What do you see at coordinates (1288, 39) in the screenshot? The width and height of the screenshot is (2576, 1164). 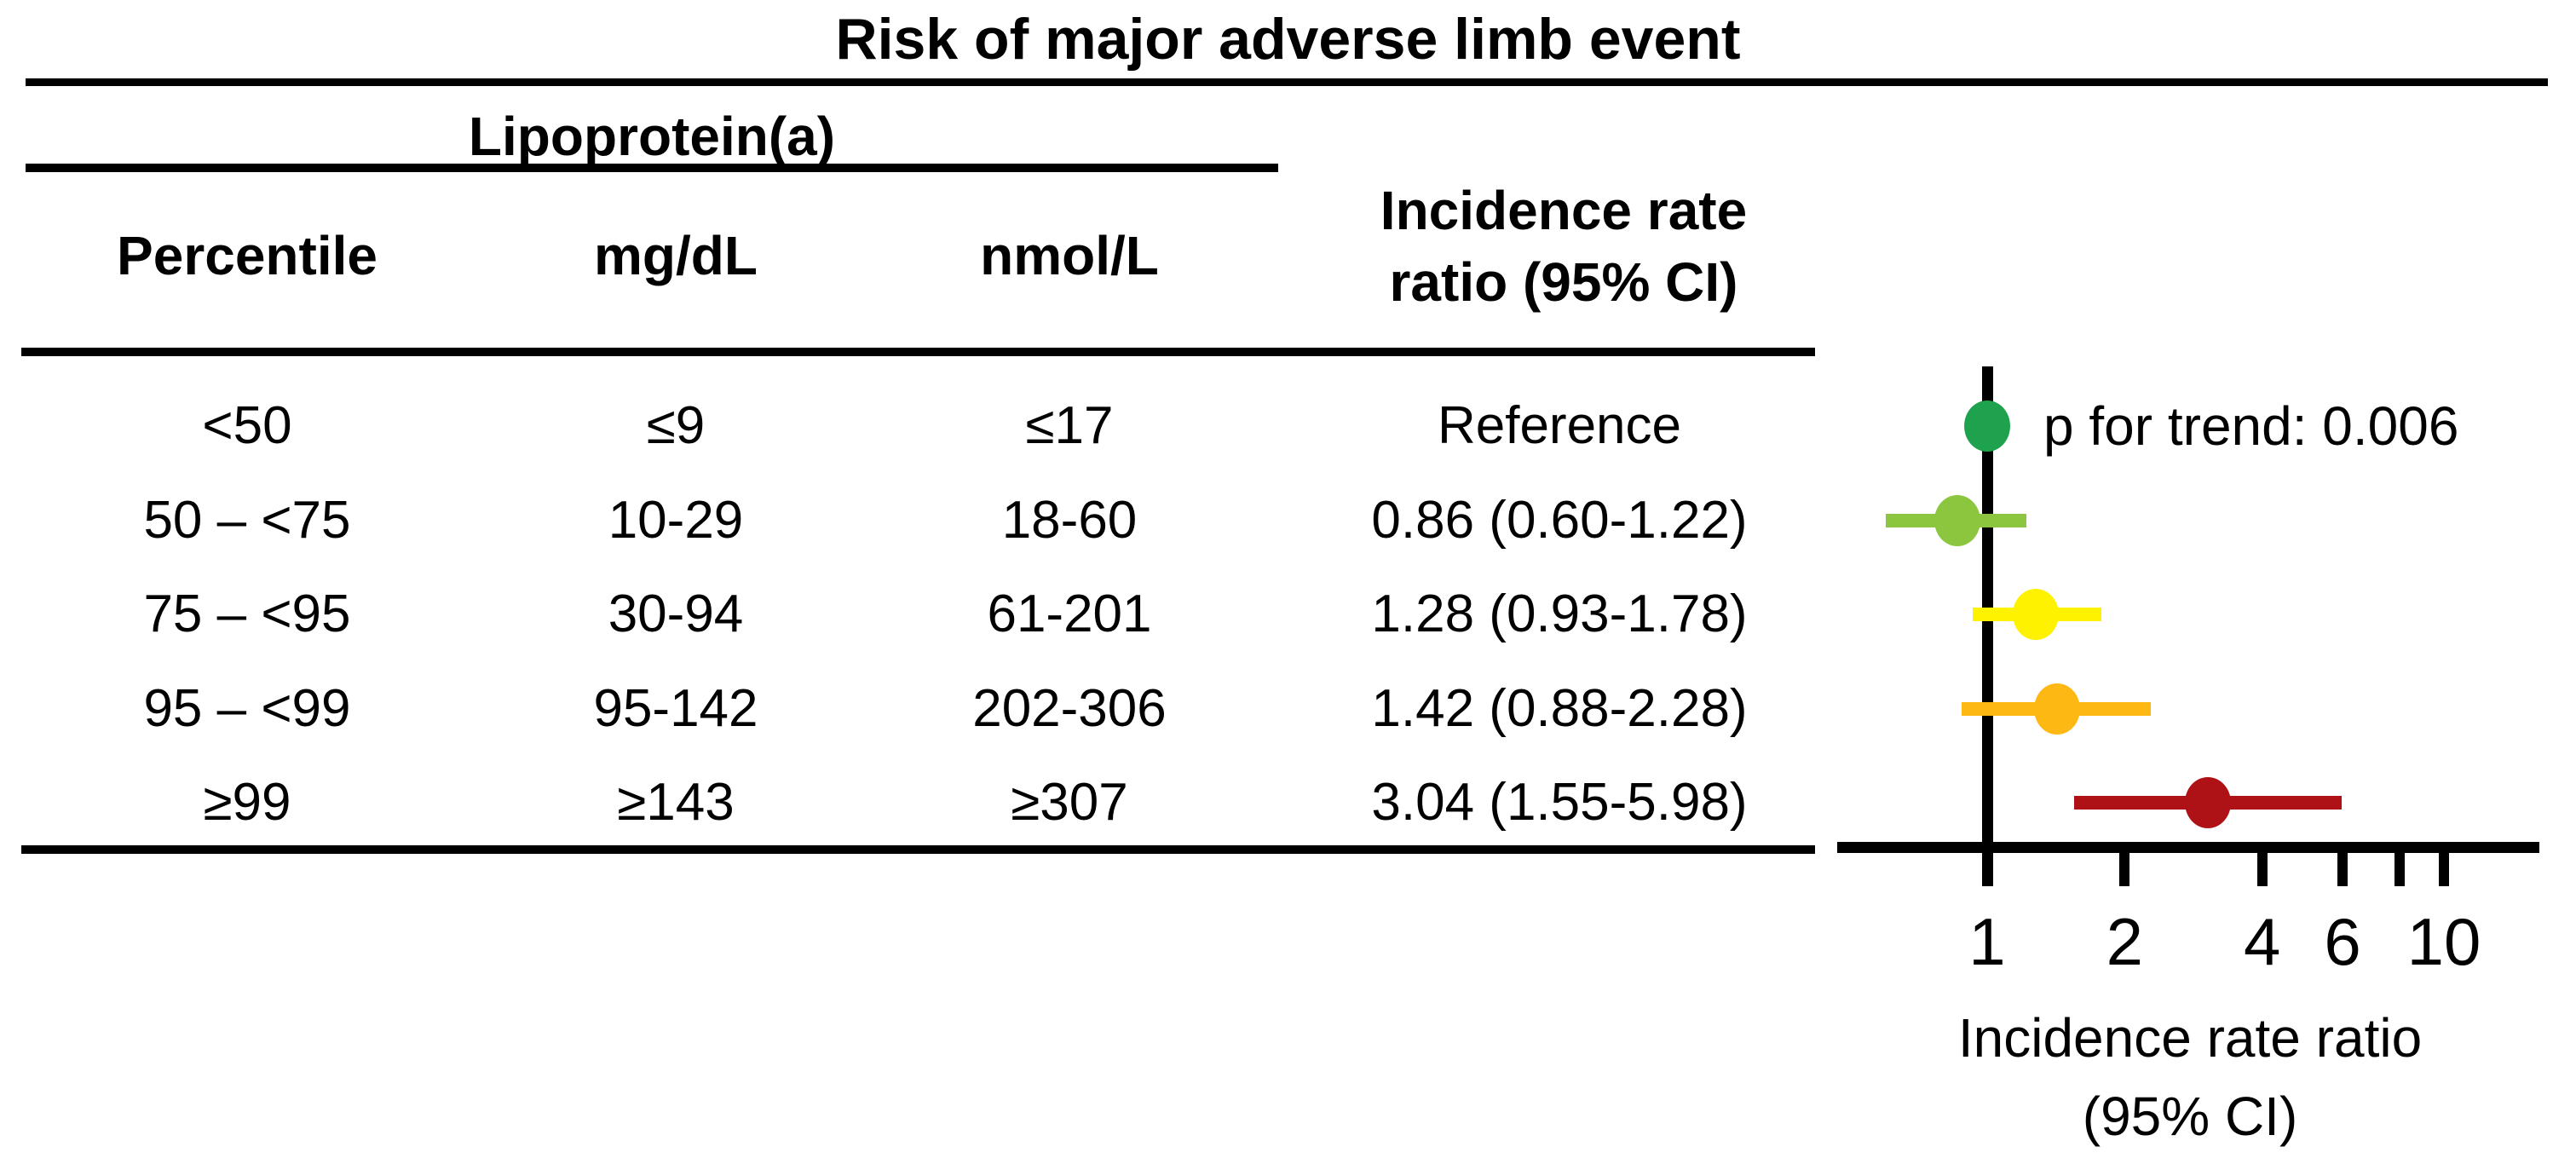 I see `figure-title: Risk of major adverse limb event` at bounding box center [1288, 39].